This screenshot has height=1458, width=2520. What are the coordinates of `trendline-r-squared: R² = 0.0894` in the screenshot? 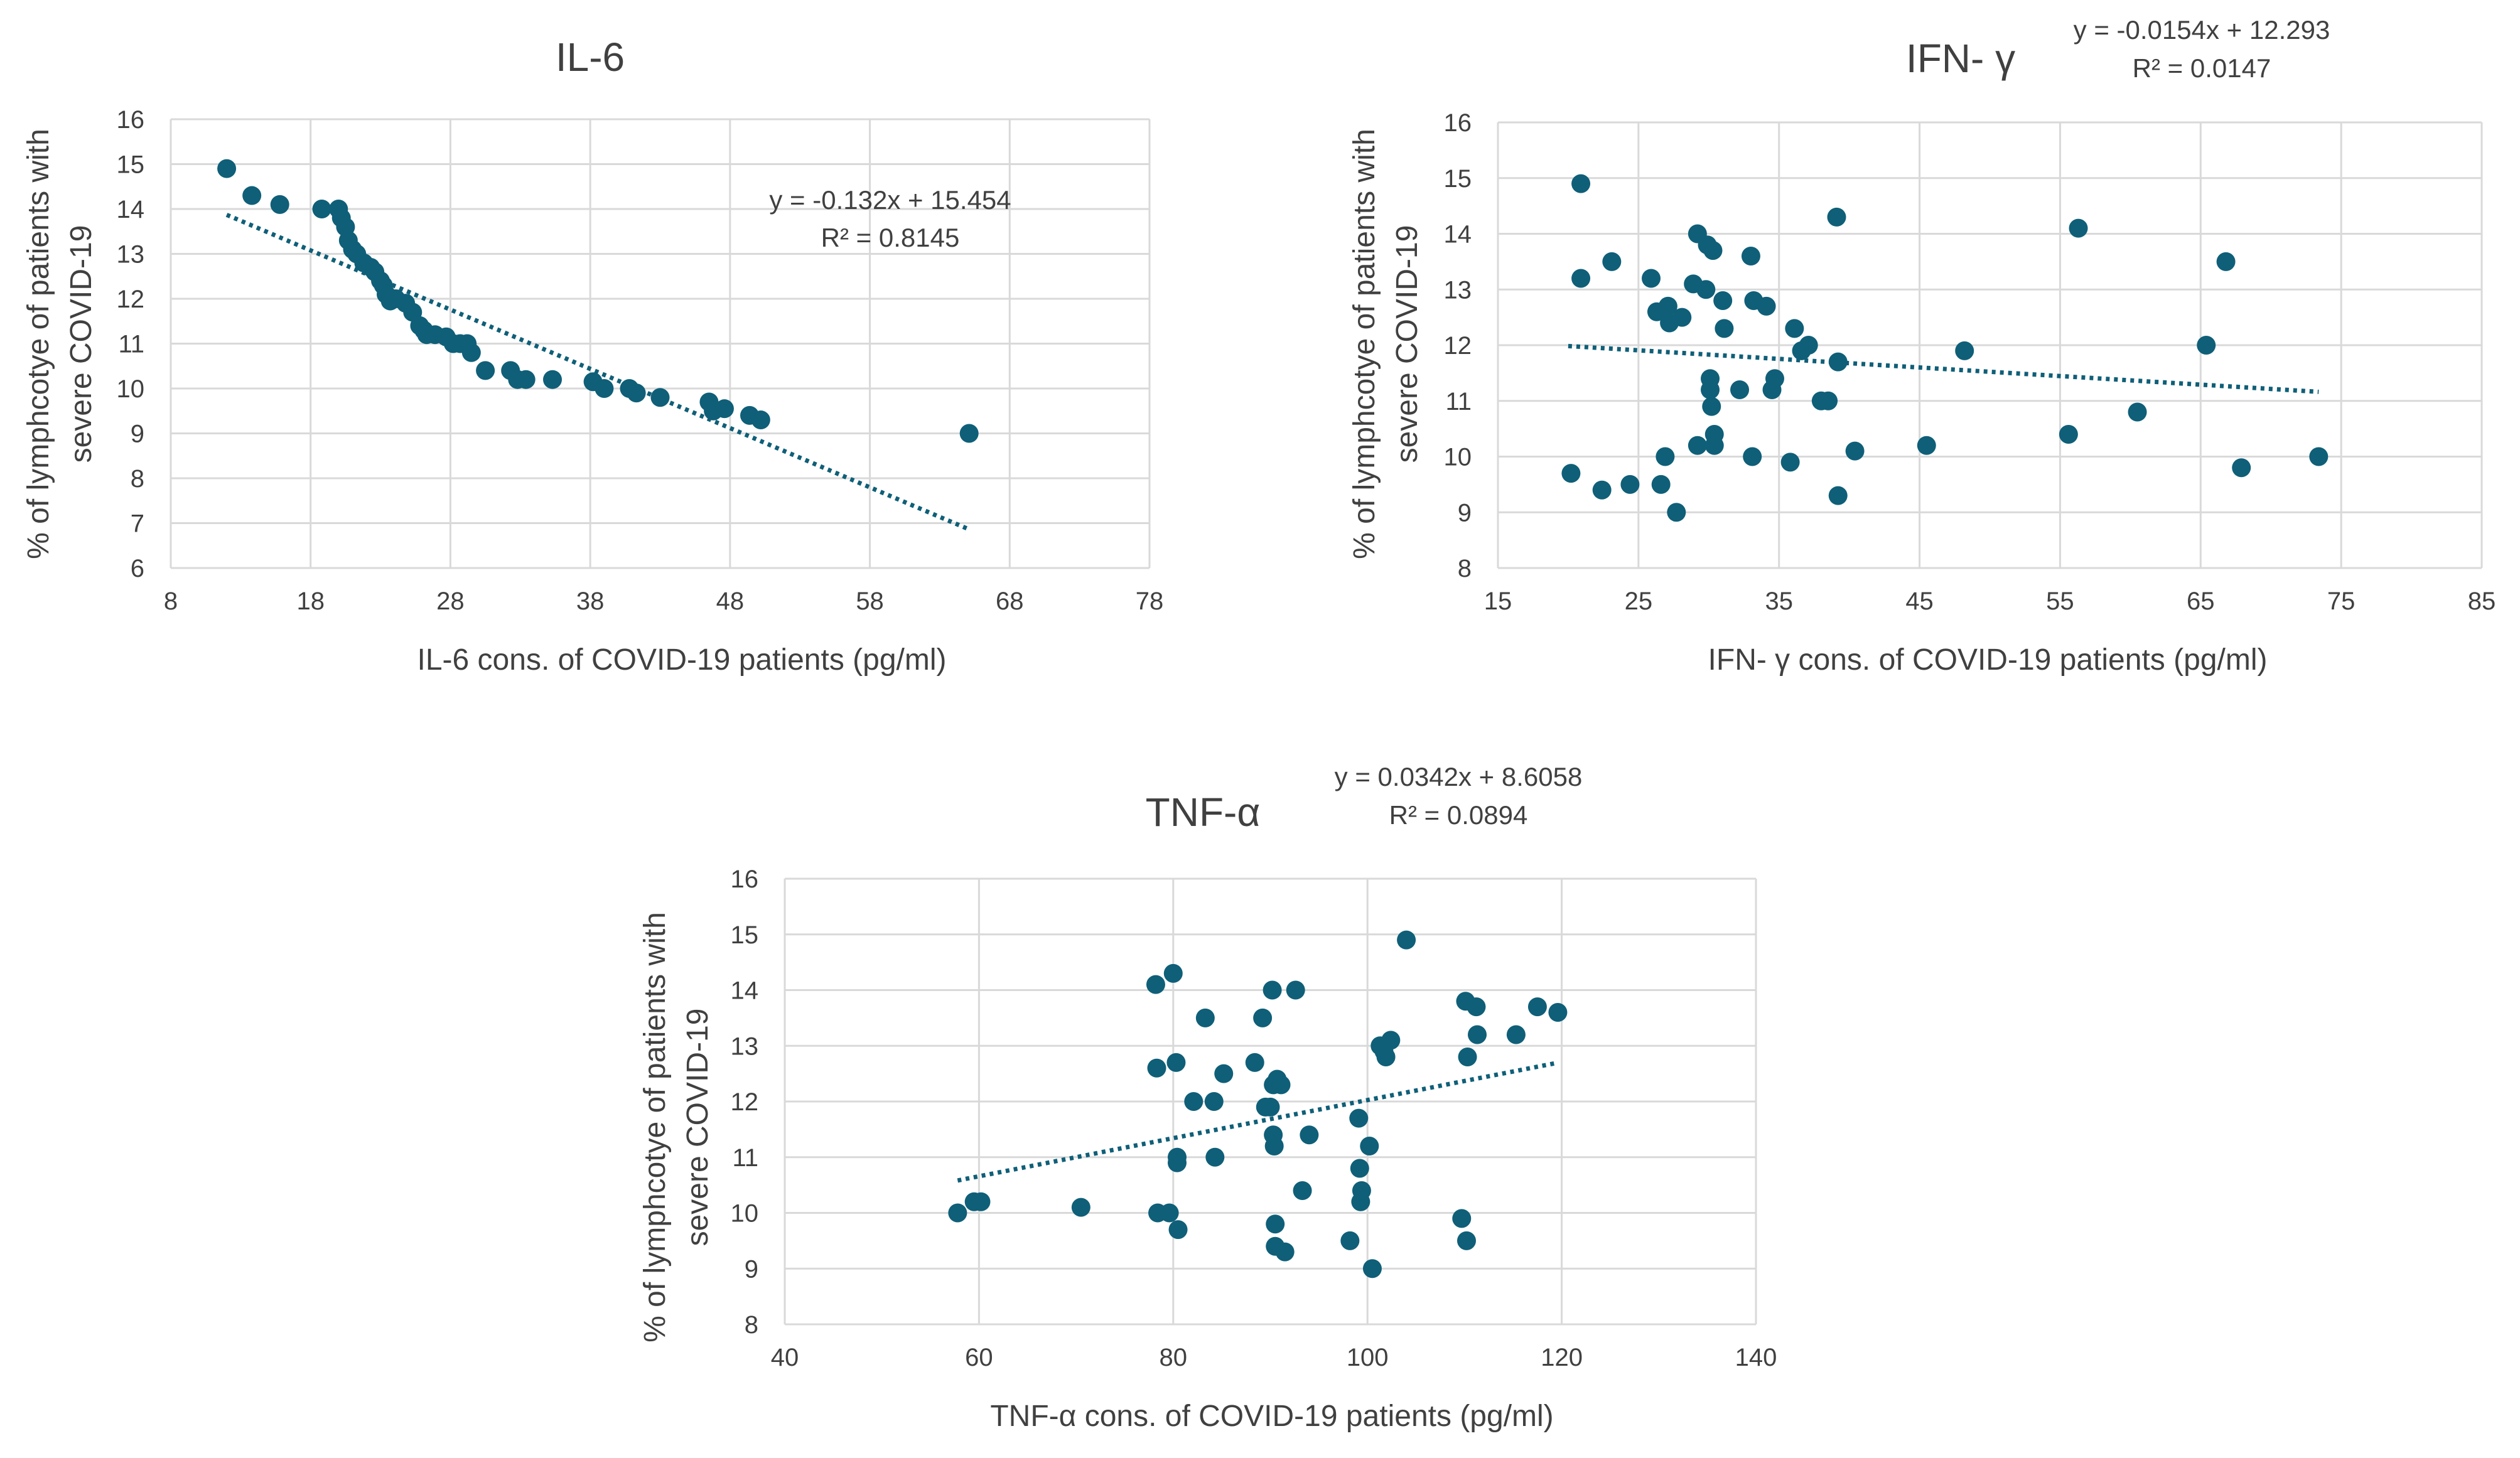 It's located at (1458, 815).